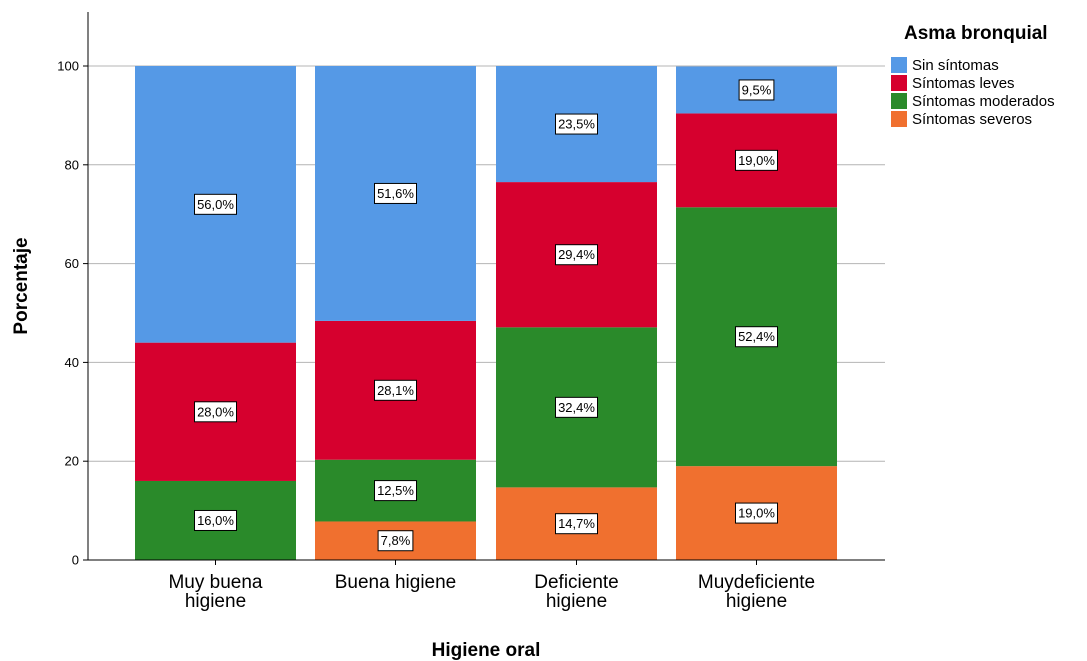  Describe the element at coordinates (21, 285) in the screenshot. I see `y-axis-title: Porcentaje` at that location.